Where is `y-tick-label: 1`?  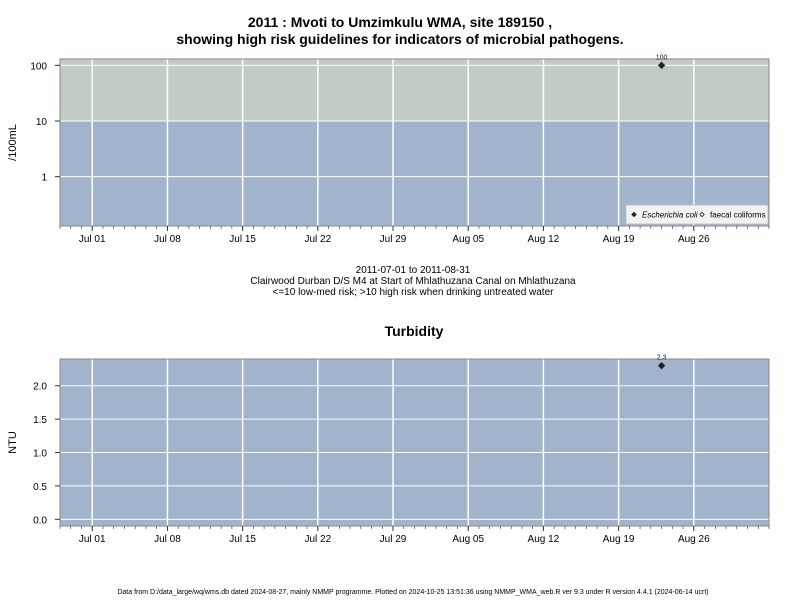 y-tick-label: 1 is located at coordinates (44, 178).